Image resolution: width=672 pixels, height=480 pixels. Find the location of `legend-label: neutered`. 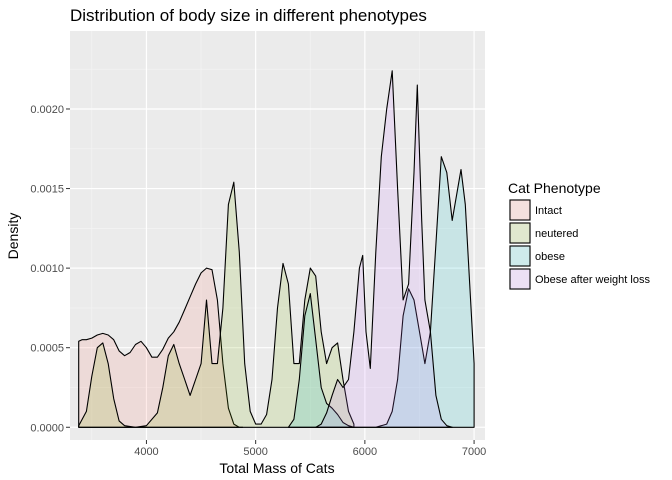

legend-label: neutered is located at coordinates (556, 234).